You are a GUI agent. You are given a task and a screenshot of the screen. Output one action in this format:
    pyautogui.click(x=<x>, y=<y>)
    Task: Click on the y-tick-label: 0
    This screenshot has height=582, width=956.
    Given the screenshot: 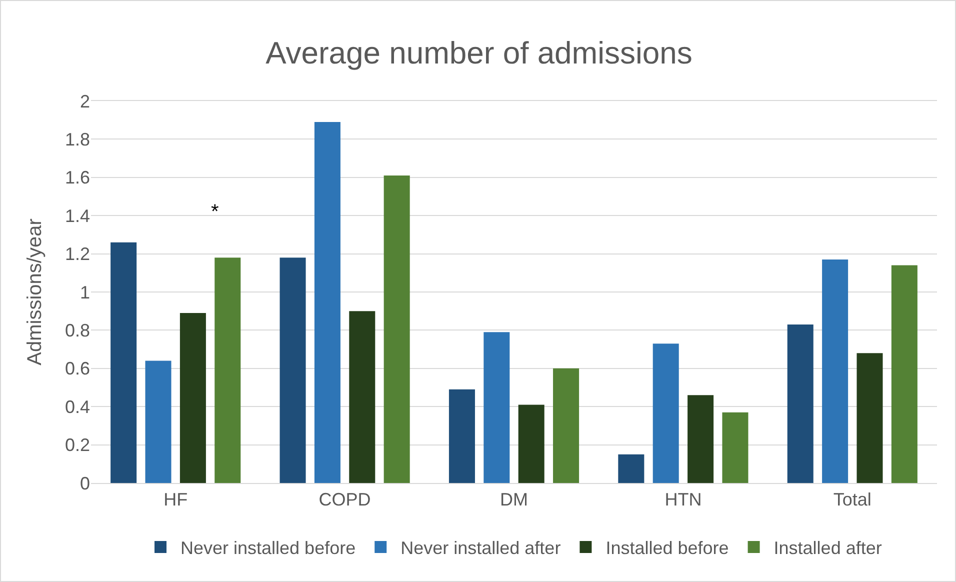 What is the action you would take?
    pyautogui.click(x=85, y=483)
    